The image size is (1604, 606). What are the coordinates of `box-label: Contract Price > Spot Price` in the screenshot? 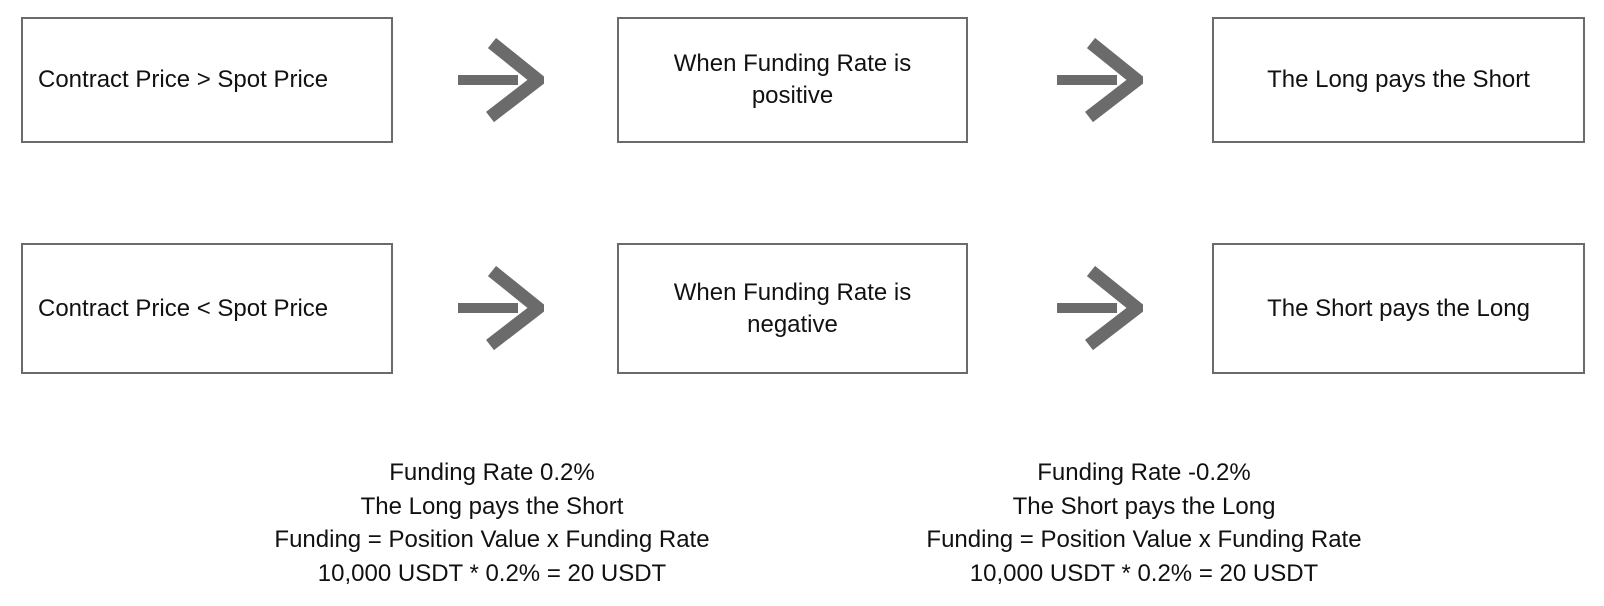 It's located at (183, 79).